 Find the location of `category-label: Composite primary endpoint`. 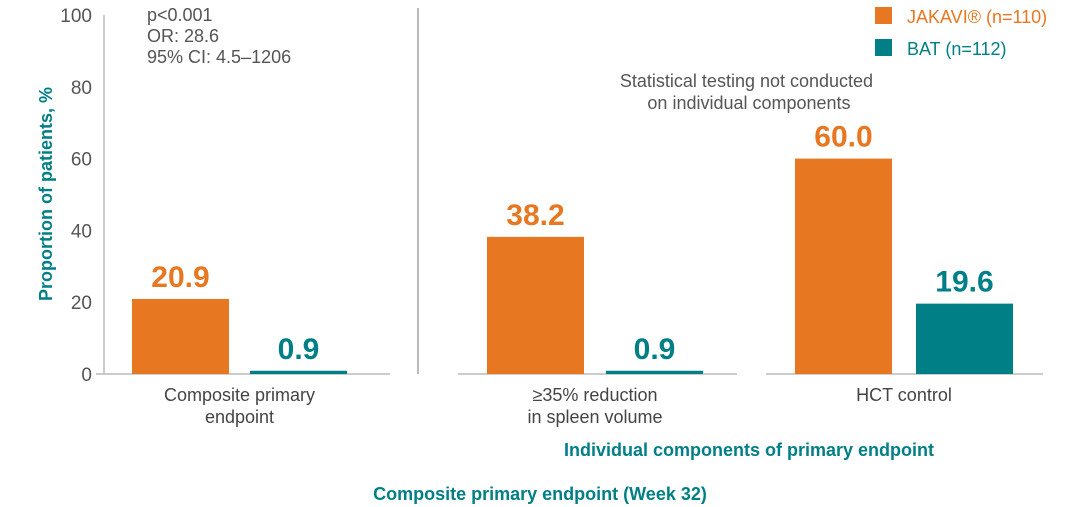

category-label: Composite primary endpoint is located at coordinates (239, 406).